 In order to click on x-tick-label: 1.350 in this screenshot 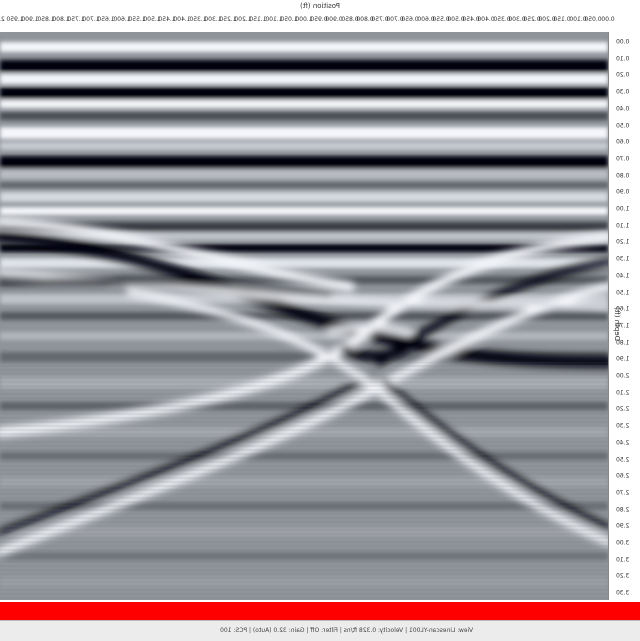, I will do `click(198, 19)`.